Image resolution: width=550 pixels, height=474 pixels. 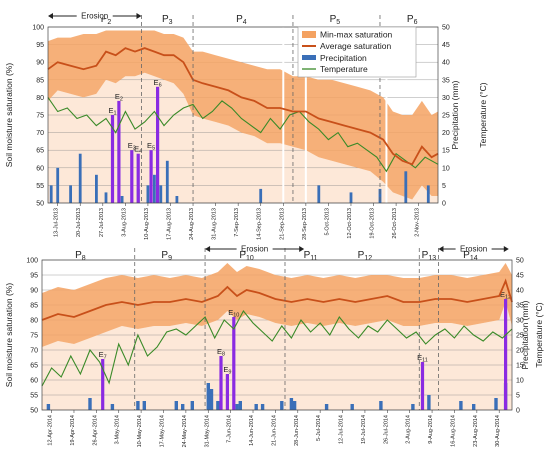 I want to click on erosion-event-label: E7, so click(x=103, y=355).